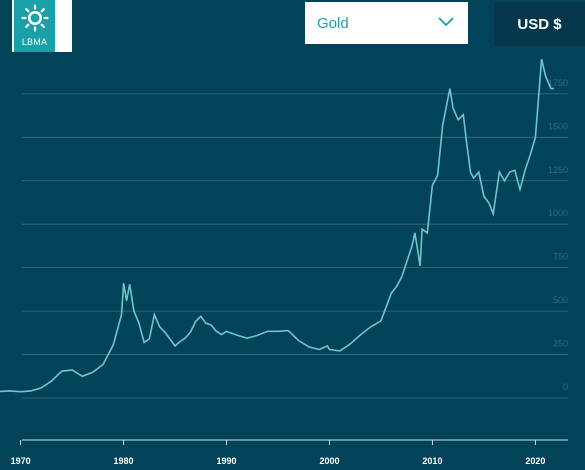  Describe the element at coordinates (227, 461) in the screenshot. I see `x-tick-label: 1990` at that location.